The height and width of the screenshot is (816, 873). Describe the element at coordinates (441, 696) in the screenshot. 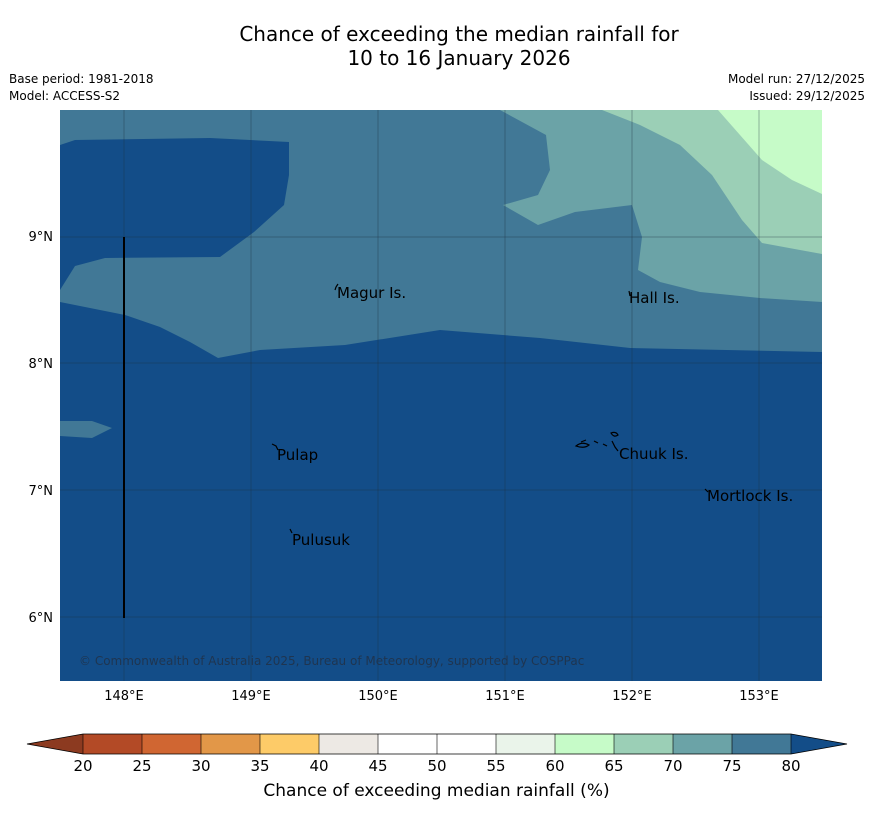

I see `longitude-labels: 148°E 149°E 150°E 151°E 152°E 153°E` at that location.